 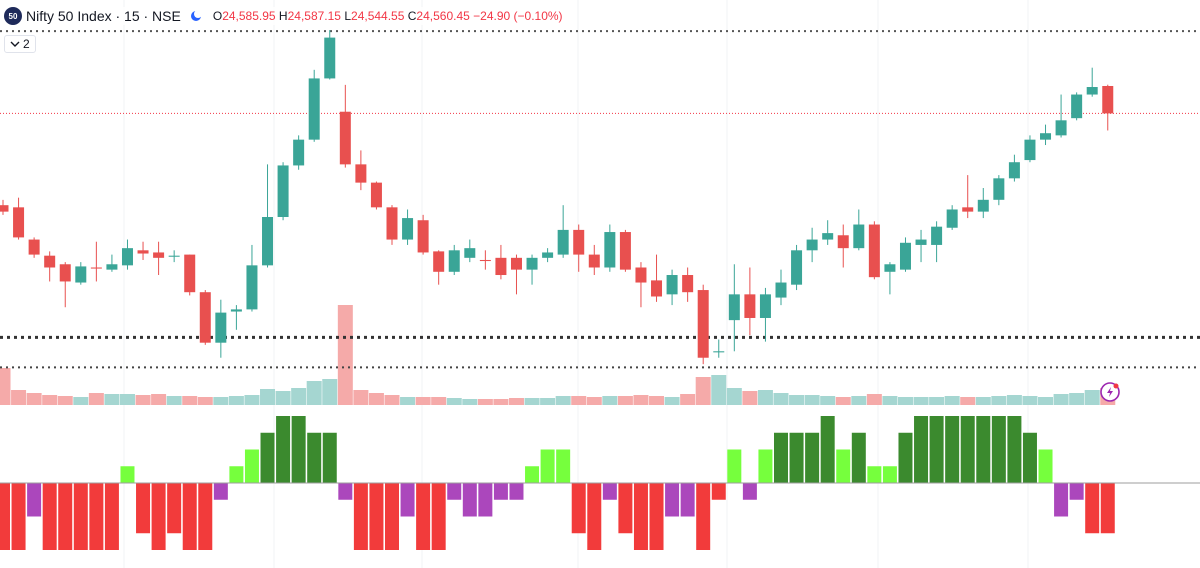 What do you see at coordinates (103, 16) in the screenshot?
I see `symbol-title: Nifty 50 Index · 15 · NSE` at bounding box center [103, 16].